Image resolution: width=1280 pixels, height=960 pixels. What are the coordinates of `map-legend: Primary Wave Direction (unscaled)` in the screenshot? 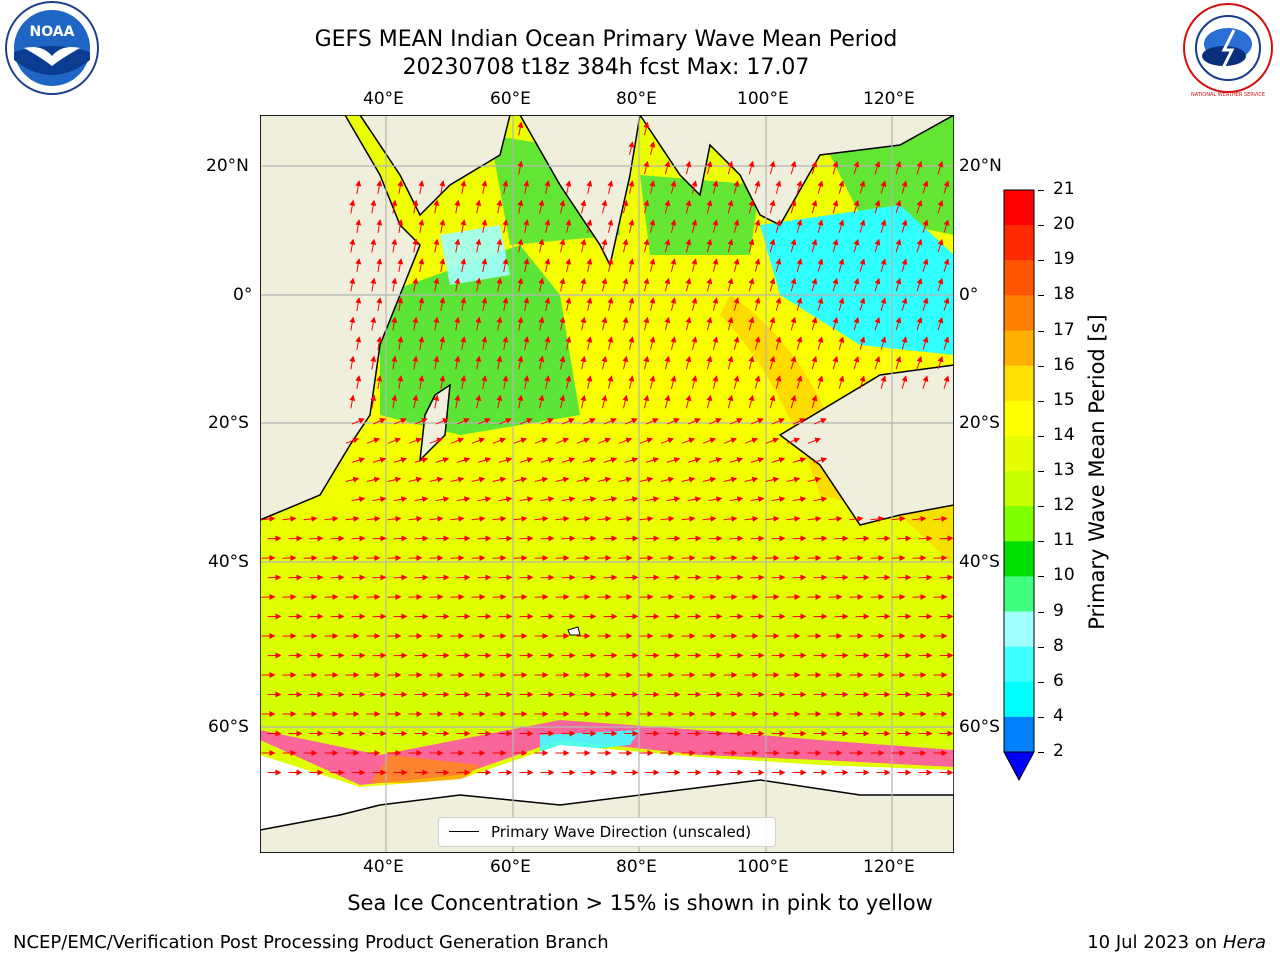 It's located at (607, 832).